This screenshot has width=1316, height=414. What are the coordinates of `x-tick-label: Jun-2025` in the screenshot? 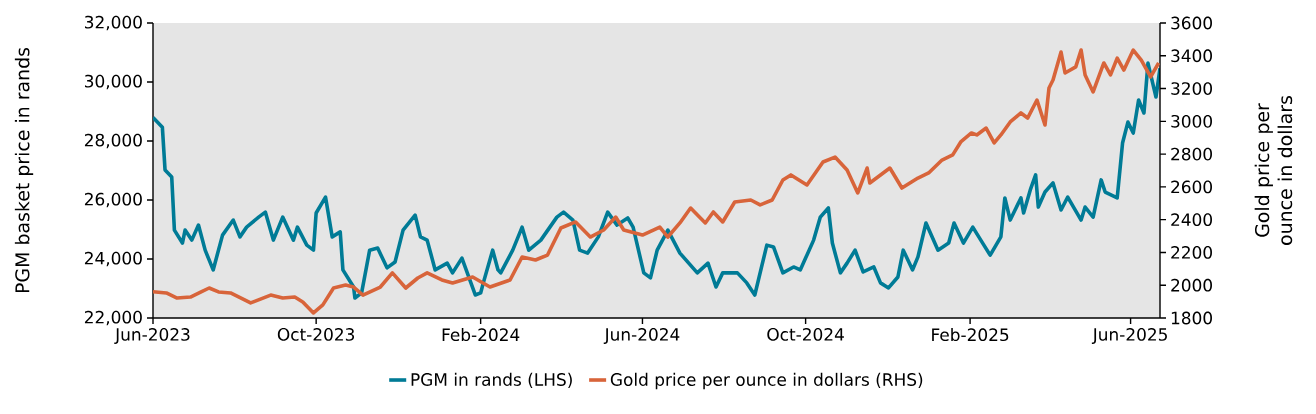 It's located at (1129, 336).